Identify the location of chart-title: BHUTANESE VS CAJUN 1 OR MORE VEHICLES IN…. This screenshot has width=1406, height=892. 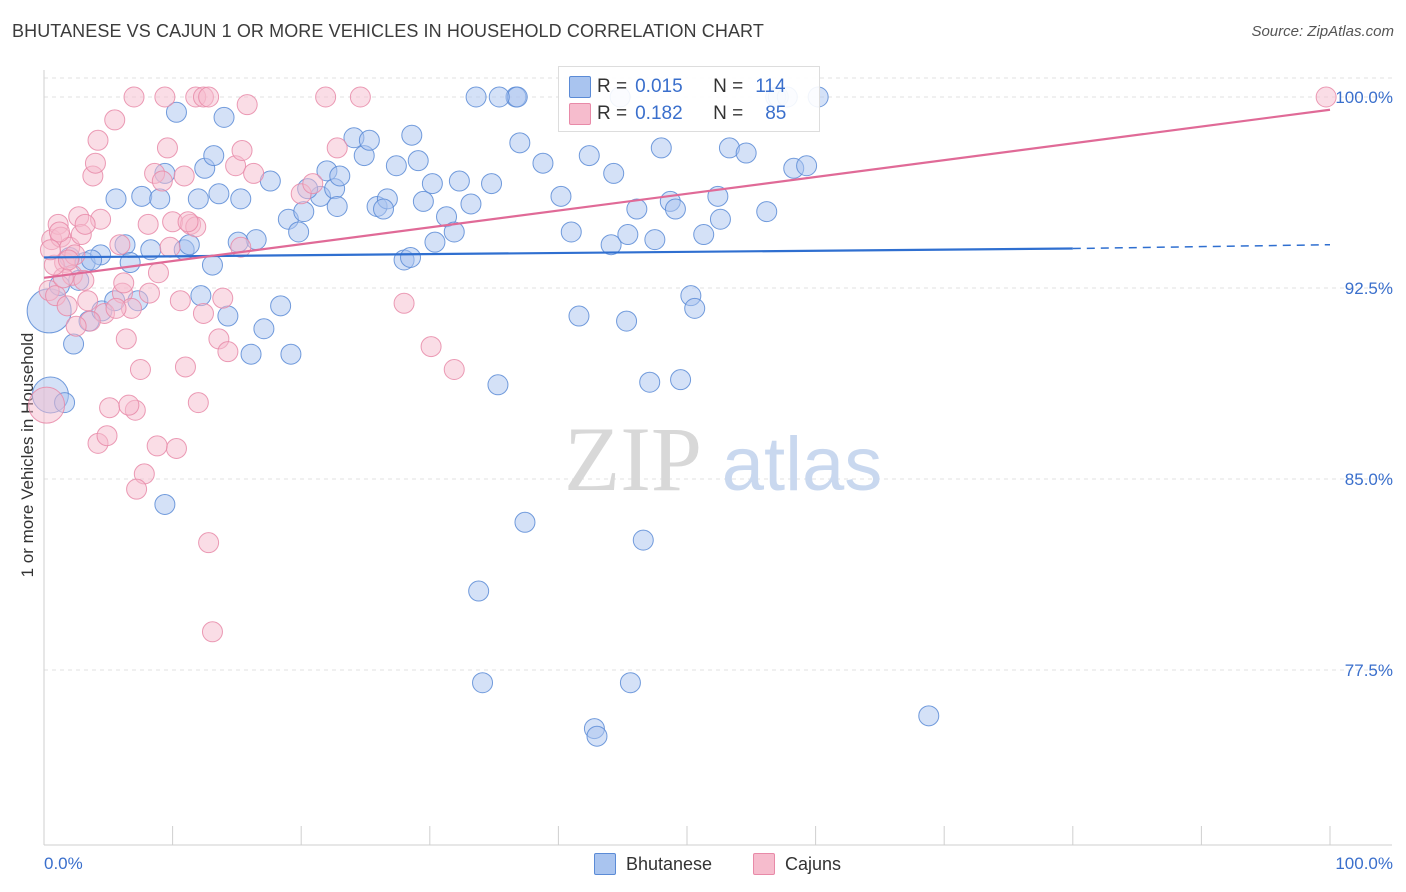
(388, 31).